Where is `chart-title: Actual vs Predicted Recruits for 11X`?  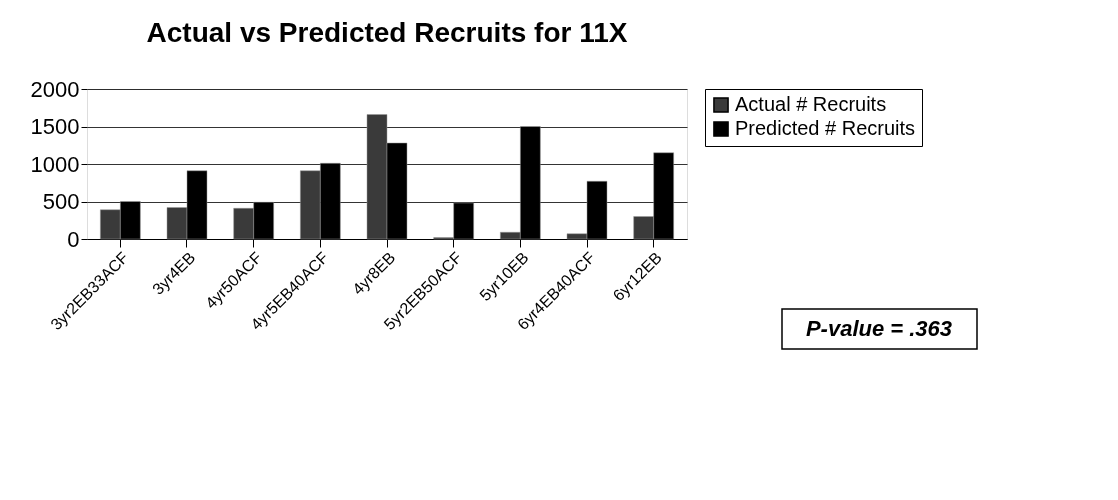
chart-title: Actual vs Predicted Recruits for 11X is located at coordinates (387, 32).